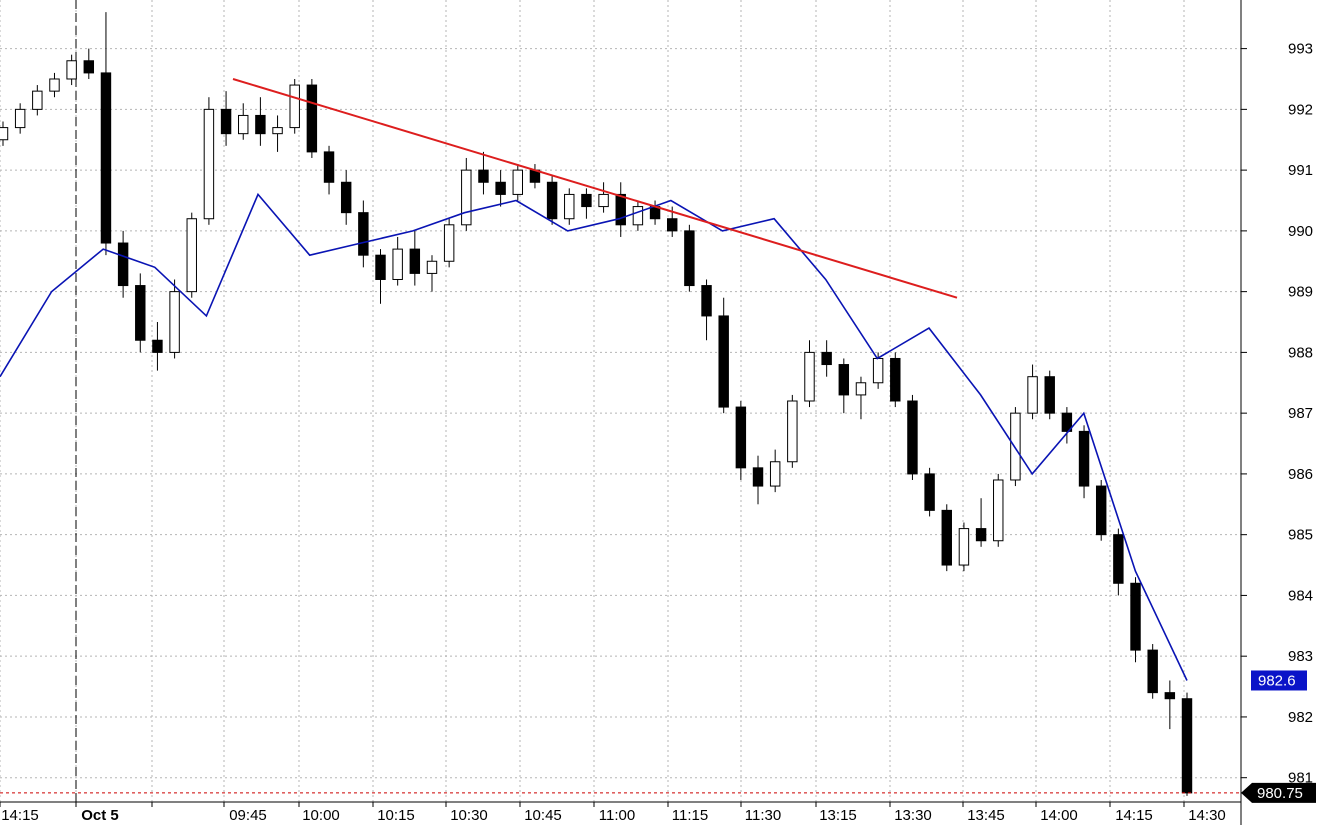 This screenshot has height=825, width=1323. Describe the element at coordinates (1300, 778) in the screenshot. I see `y-tick-label: 981` at that location.